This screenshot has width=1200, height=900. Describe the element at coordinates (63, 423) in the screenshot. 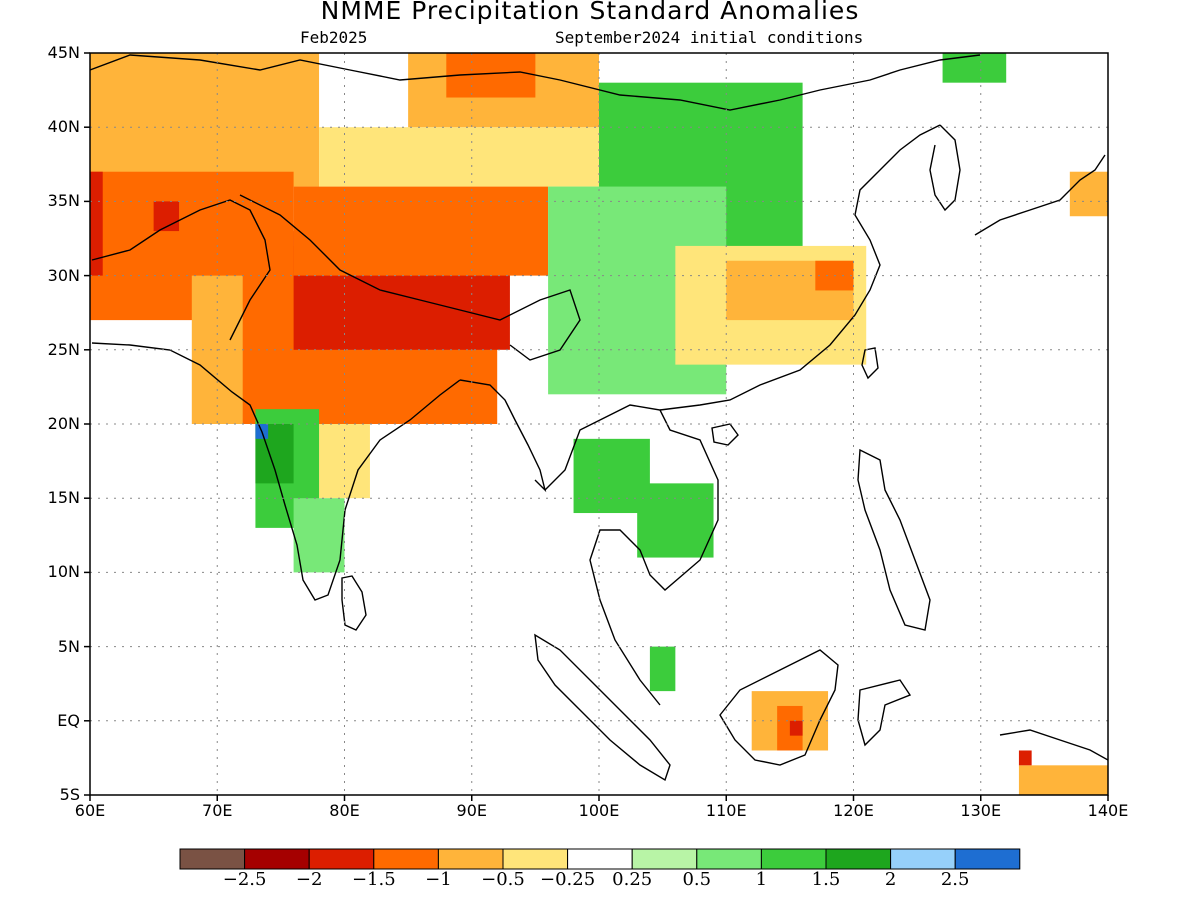

I see `lat-label-20N: 20N` at that location.